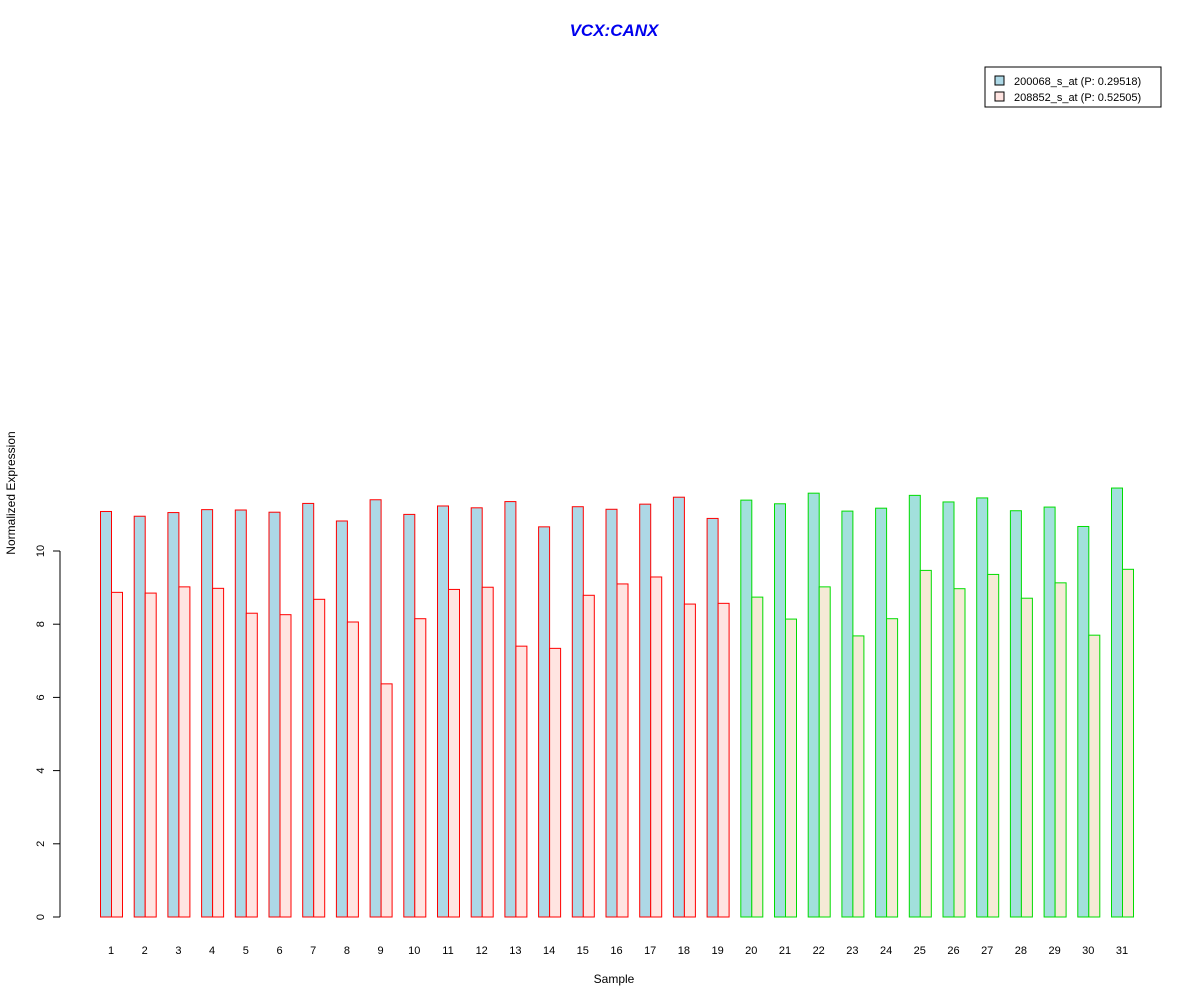 The image size is (1200, 1000). What do you see at coordinates (1077, 82) in the screenshot?
I see `legend-label-series-1: 200068_s_at (P: 0.29518)` at bounding box center [1077, 82].